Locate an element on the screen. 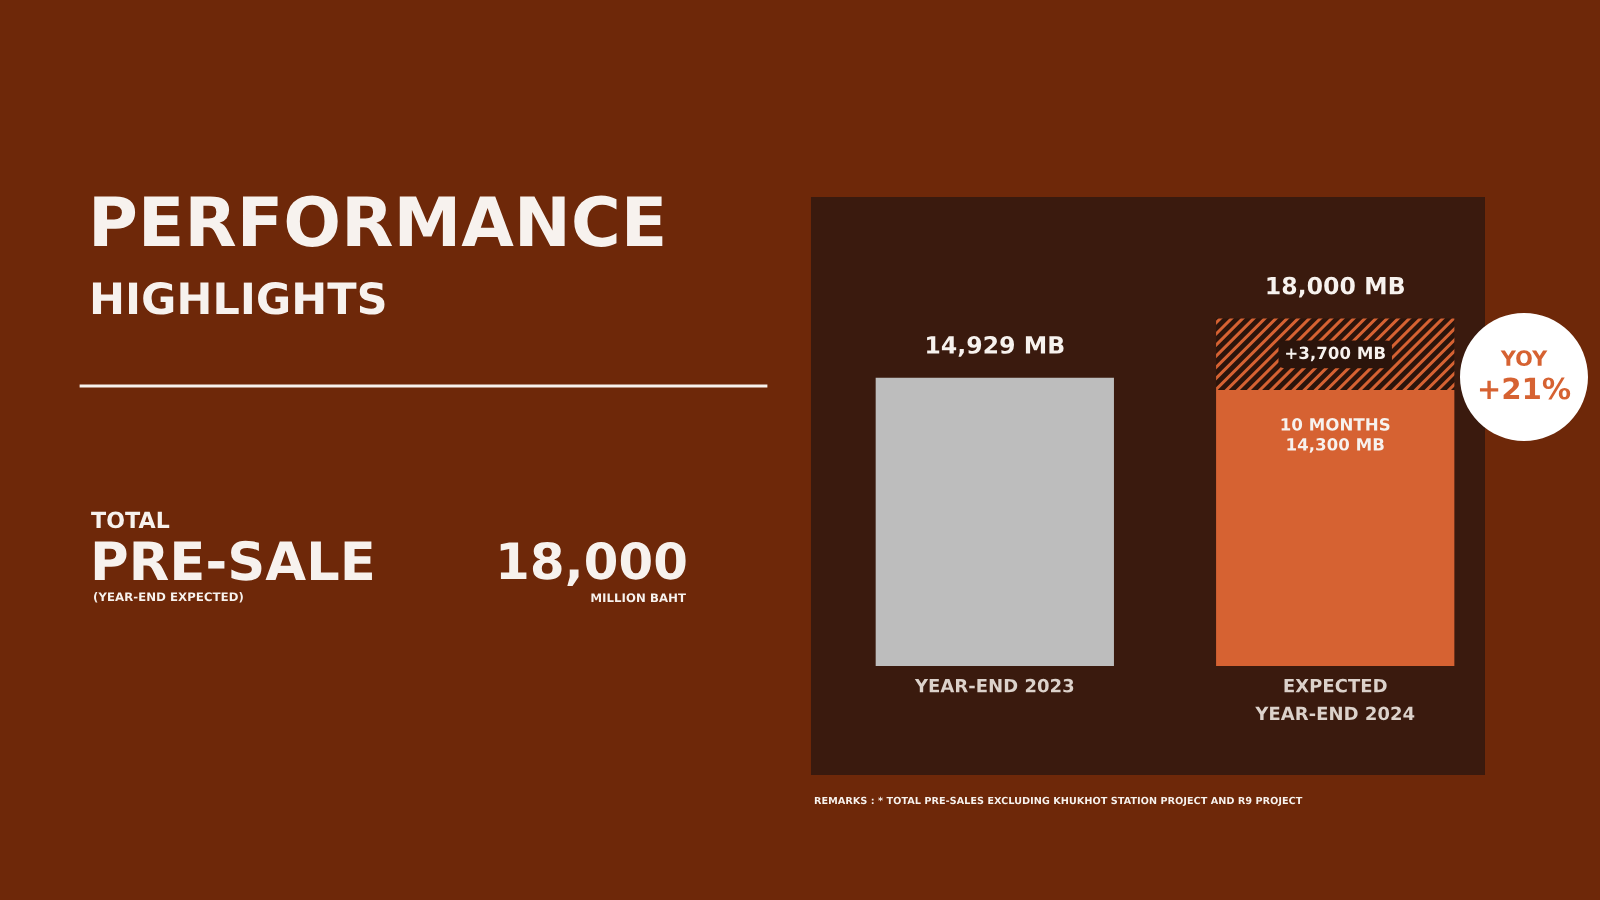 The image size is (1600, 900). text: PRE-SALE is located at coordinates (233, 560).